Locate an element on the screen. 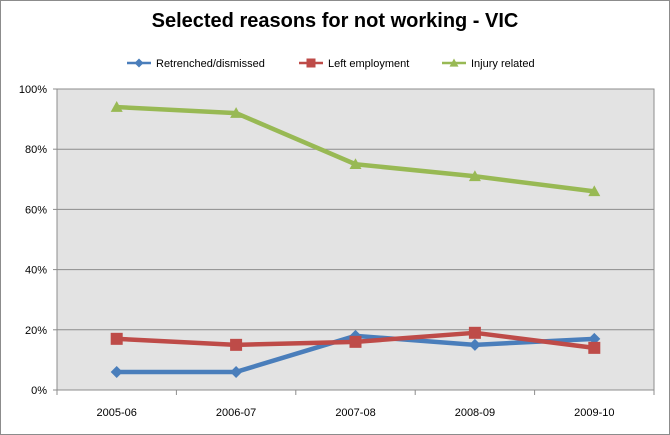  x-tick-label: 2007-08 is located at coordinates (355, 413).